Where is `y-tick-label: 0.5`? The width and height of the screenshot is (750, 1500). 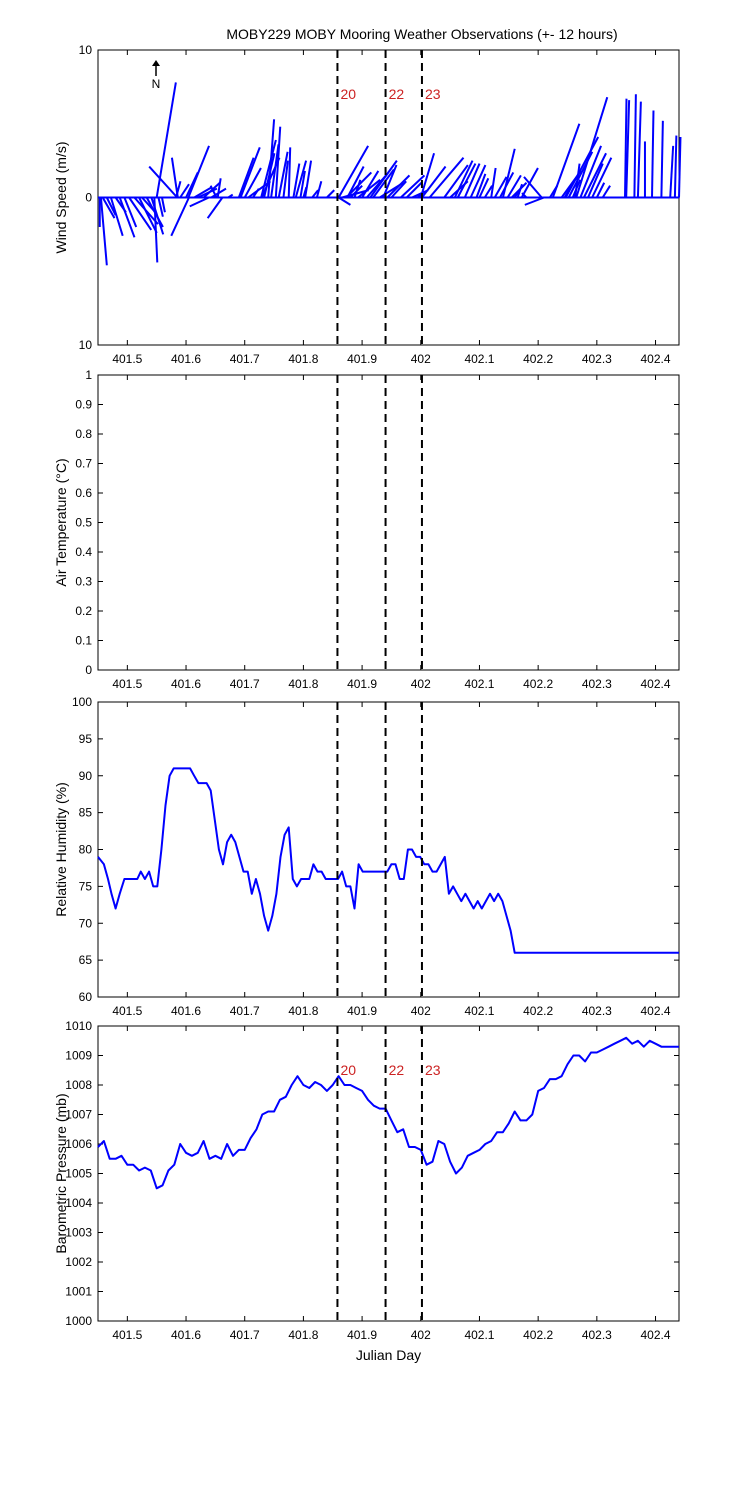 y-tick-label: 0.5 is located at coordinates (83, 523).